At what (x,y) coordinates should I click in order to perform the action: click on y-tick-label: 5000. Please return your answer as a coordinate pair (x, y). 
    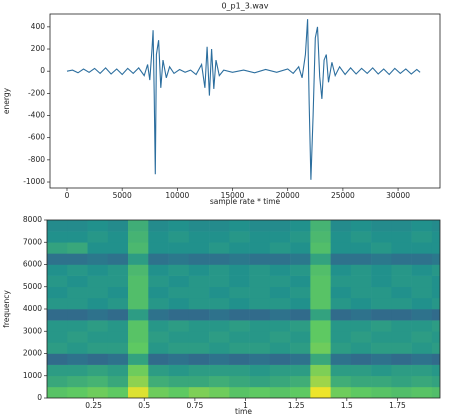
    Looking at the image, I should click on (32, 286).